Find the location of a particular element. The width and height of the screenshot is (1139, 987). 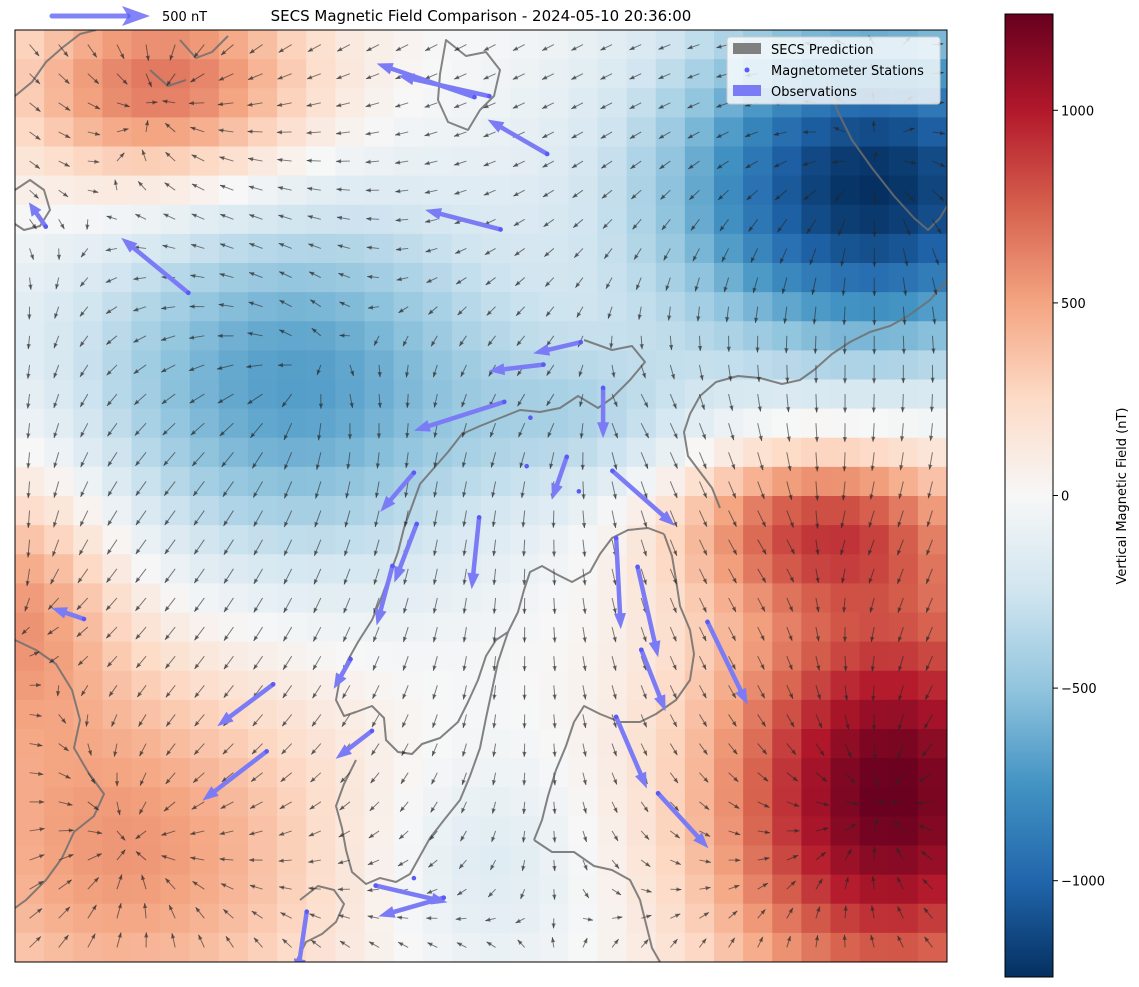

coastline-greenland-east is located at coordinates (56, 63).